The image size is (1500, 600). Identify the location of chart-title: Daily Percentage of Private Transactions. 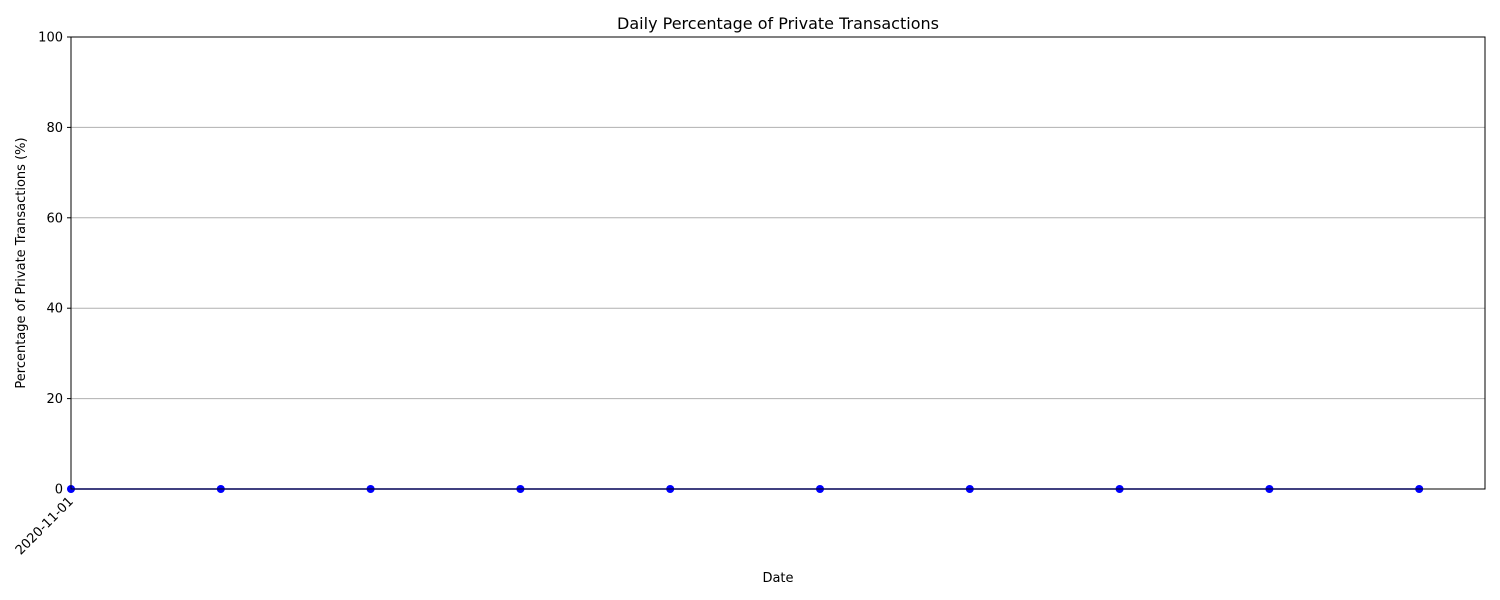
(778, 23).